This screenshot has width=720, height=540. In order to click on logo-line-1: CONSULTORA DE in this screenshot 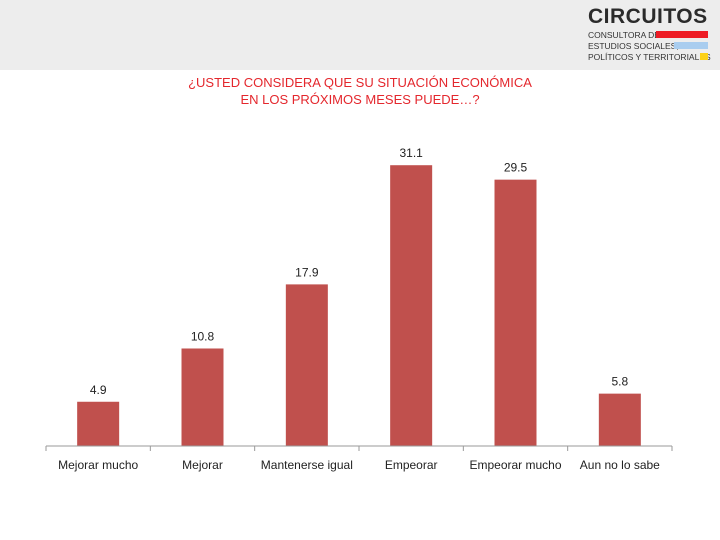, I will do `click(624, 35)`.